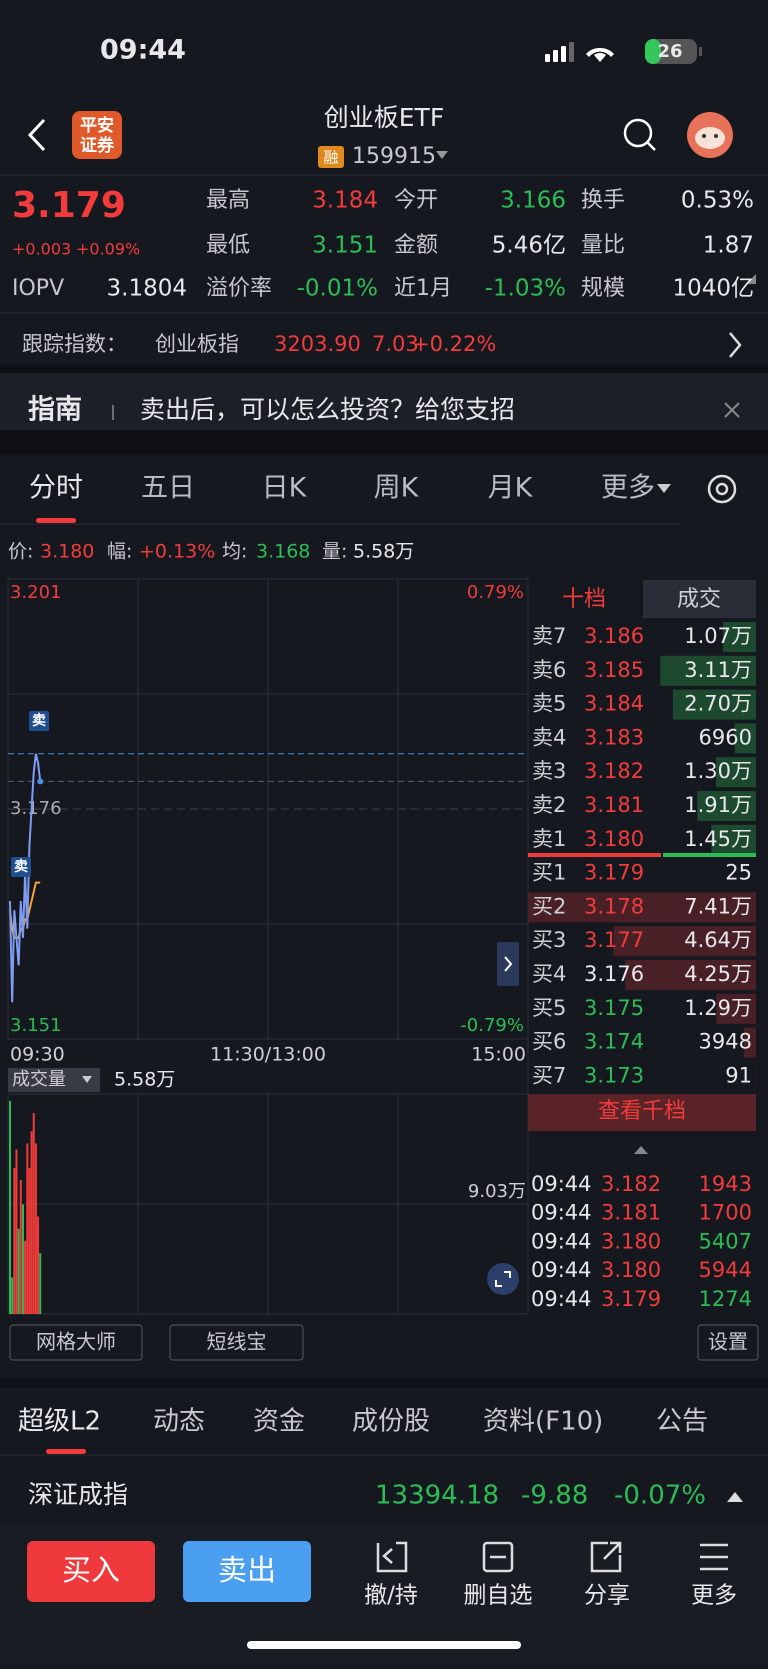  Describe the element at coordinates (119, 552) in the screenshot. I see `info-label: 幅:` at that location.